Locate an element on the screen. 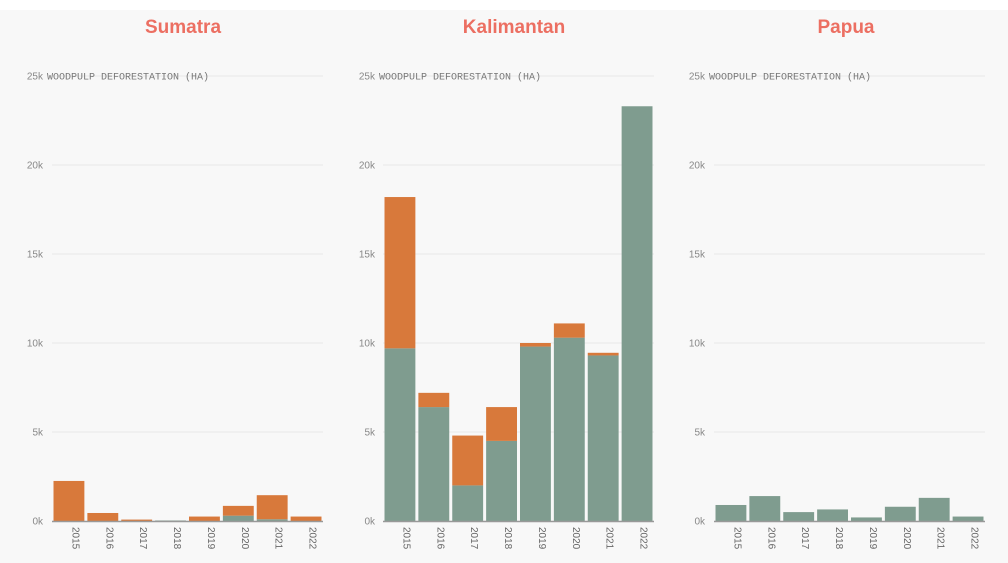 The height and width of the screenshot is (563, 1008). panel-title: Kalimantan is located at coordinates (514, 27).